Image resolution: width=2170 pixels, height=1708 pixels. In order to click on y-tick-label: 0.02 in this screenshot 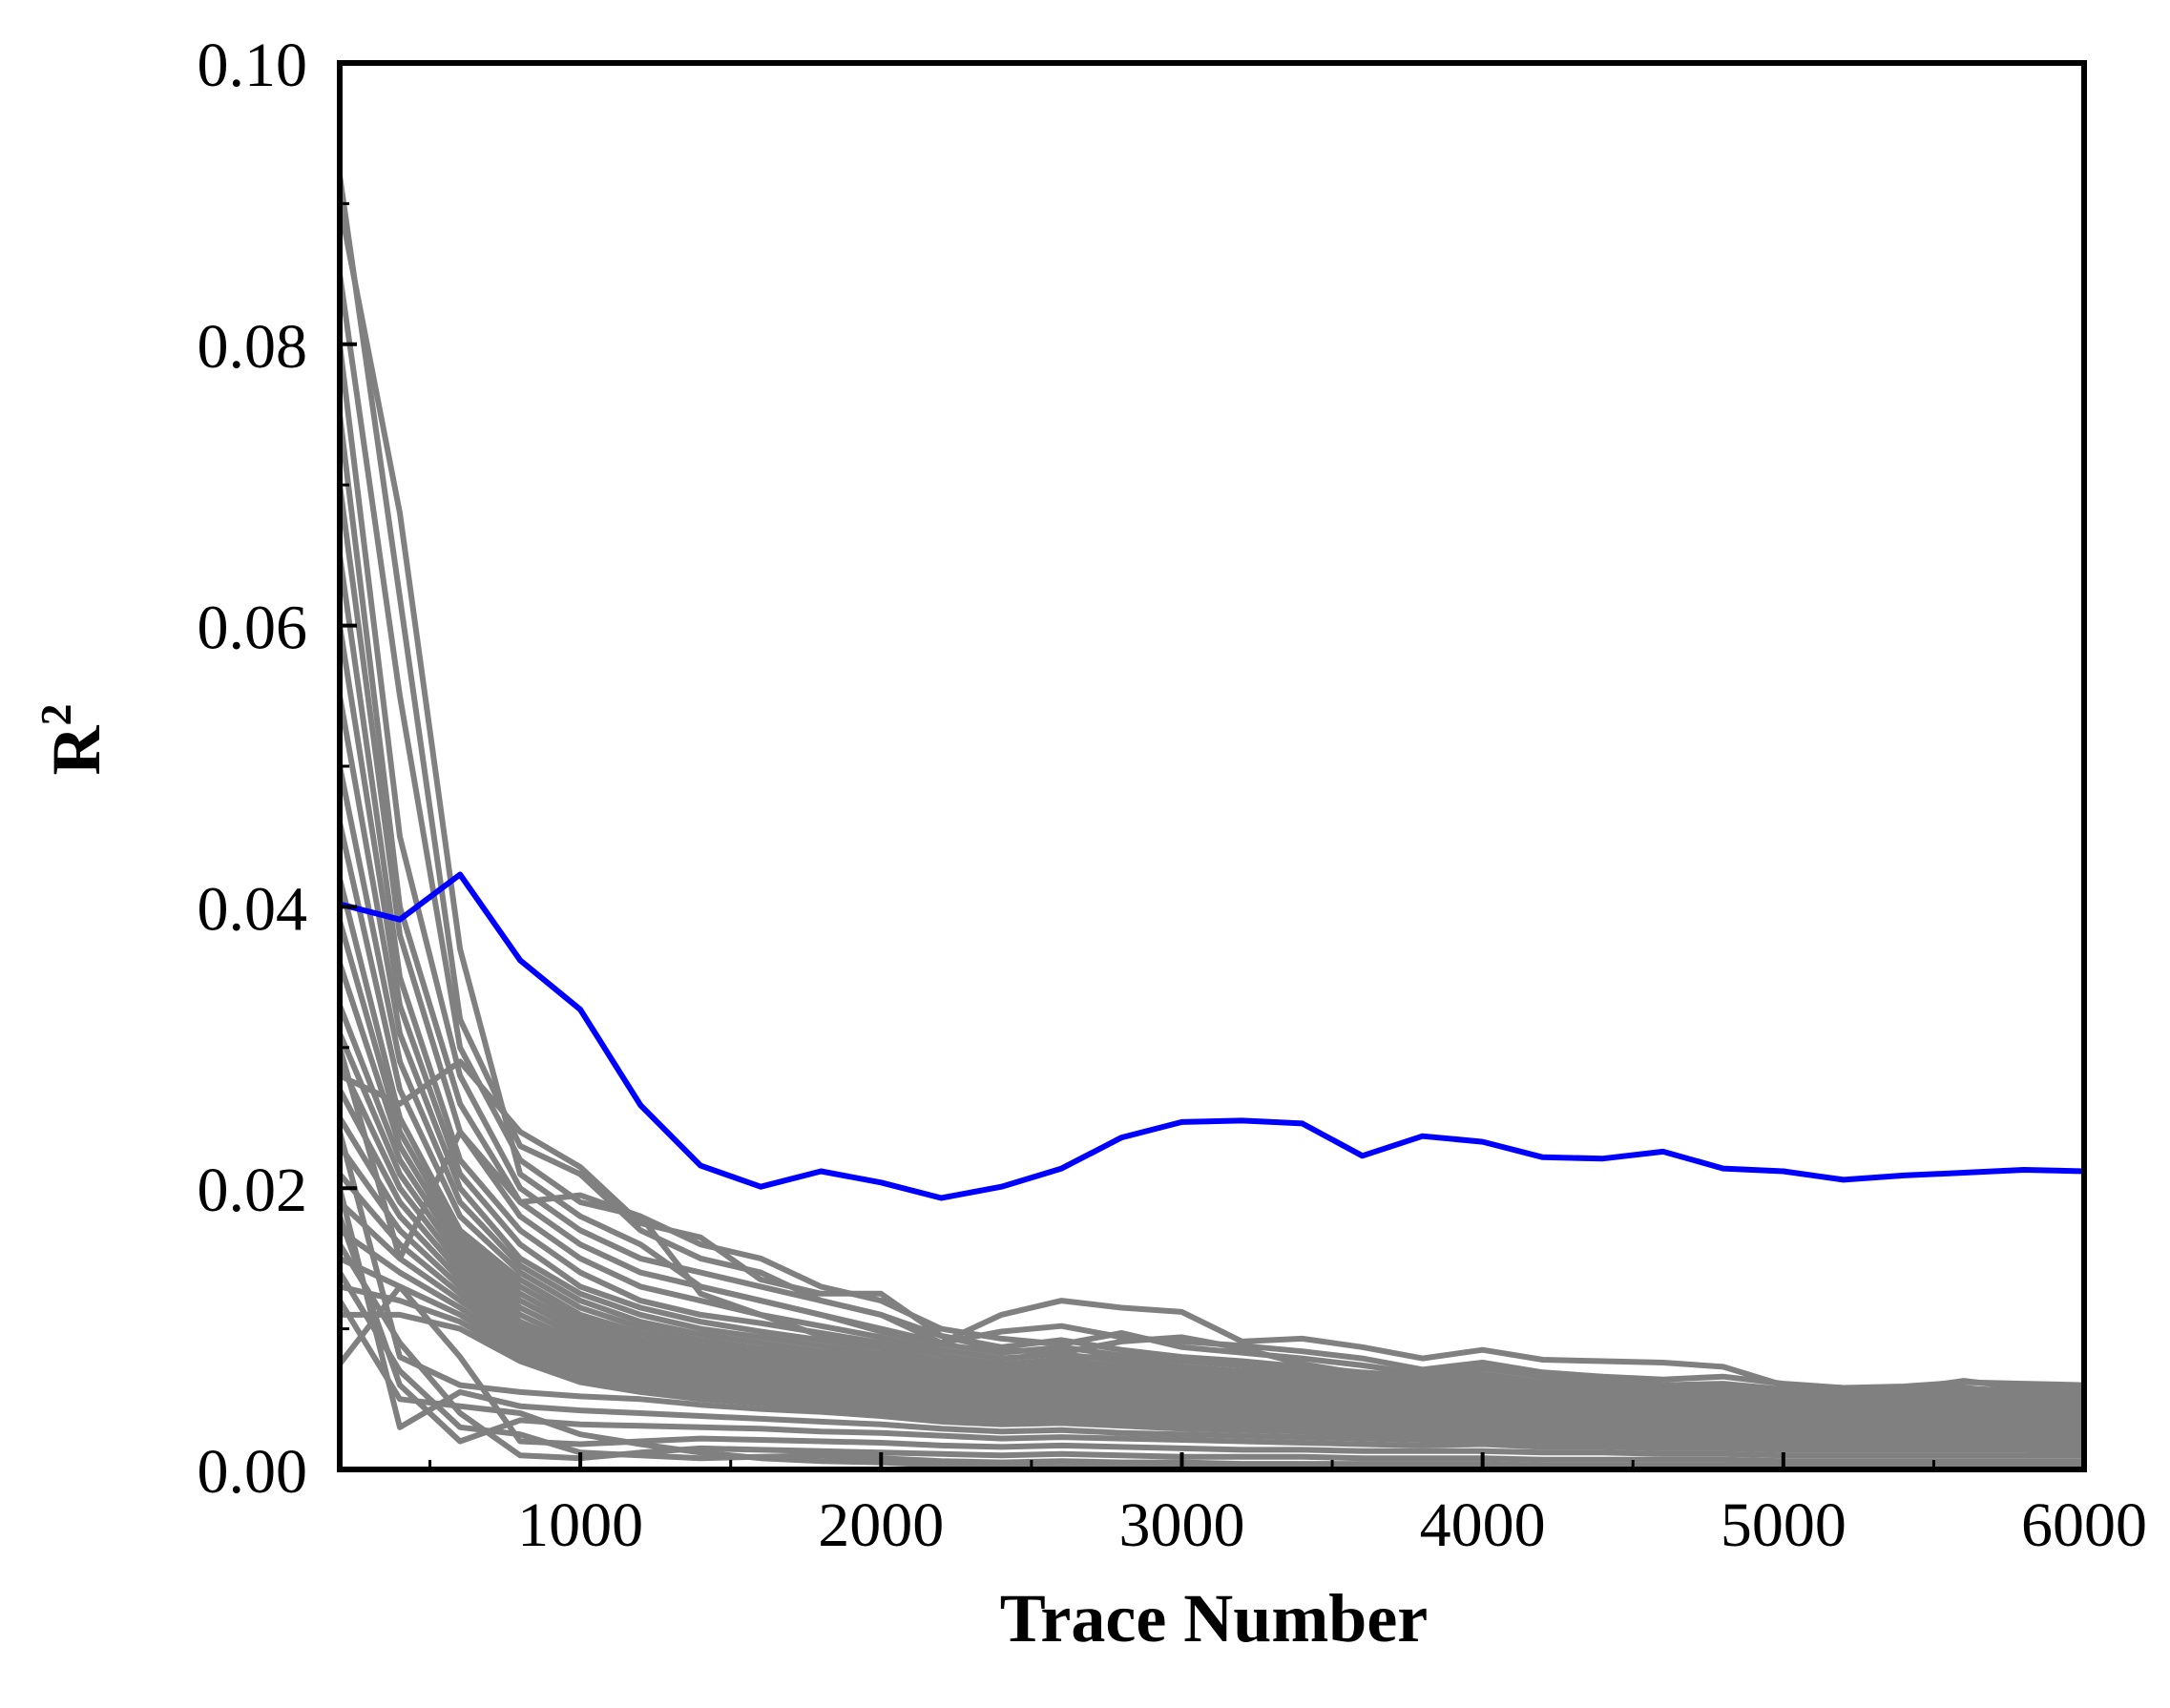, I will do `click(253, 1190)`.